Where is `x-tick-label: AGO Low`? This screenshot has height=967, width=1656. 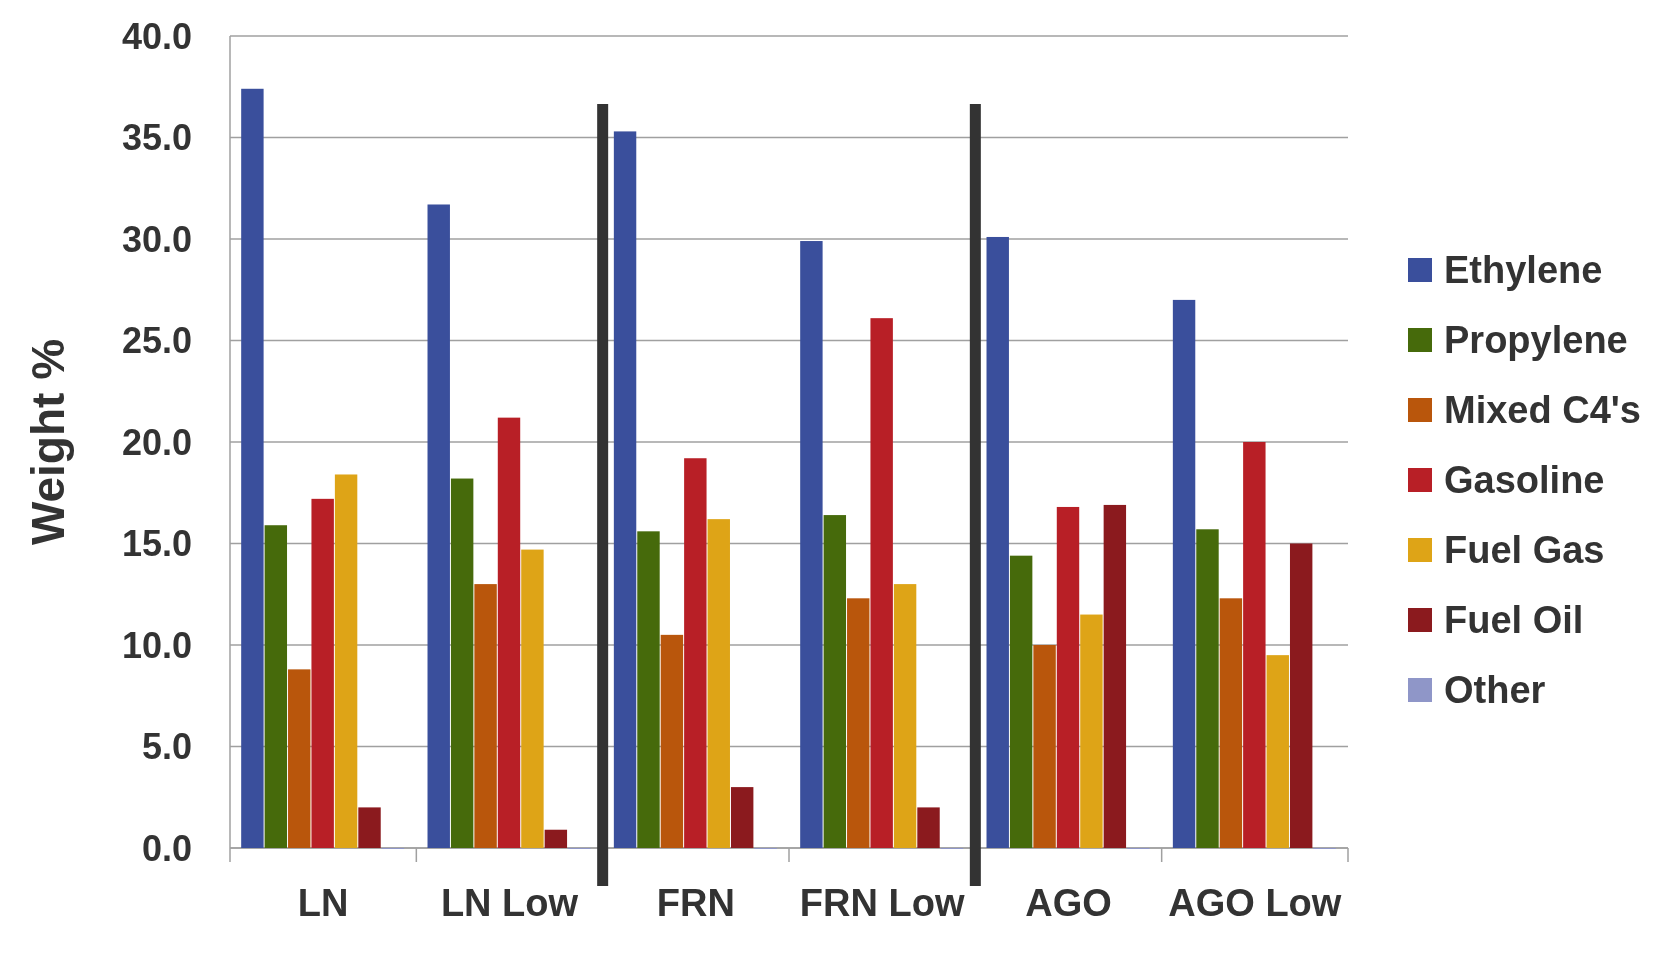
x-tick-label: AGO Low is located at coordinates (1255, 903).